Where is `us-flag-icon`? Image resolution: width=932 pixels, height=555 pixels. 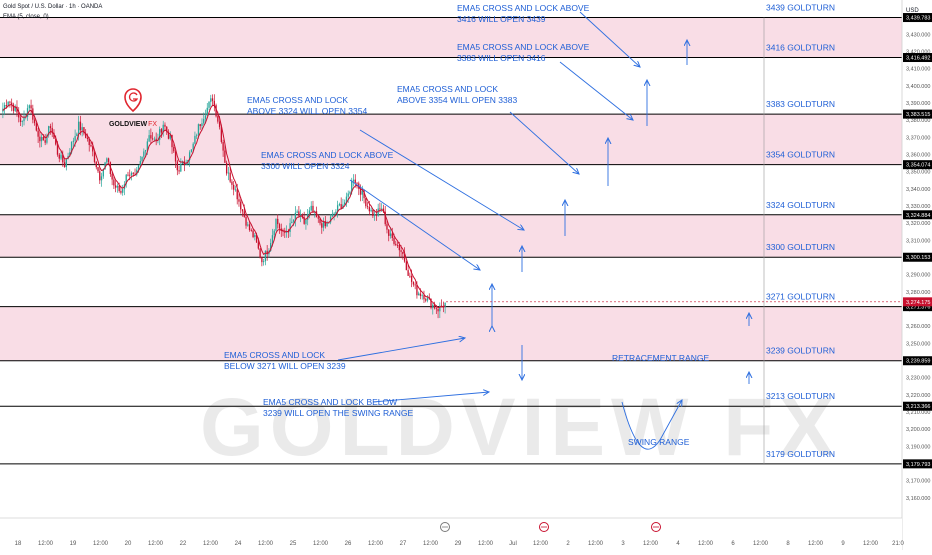 us-flag-icon is located at coordinates (656, 527).